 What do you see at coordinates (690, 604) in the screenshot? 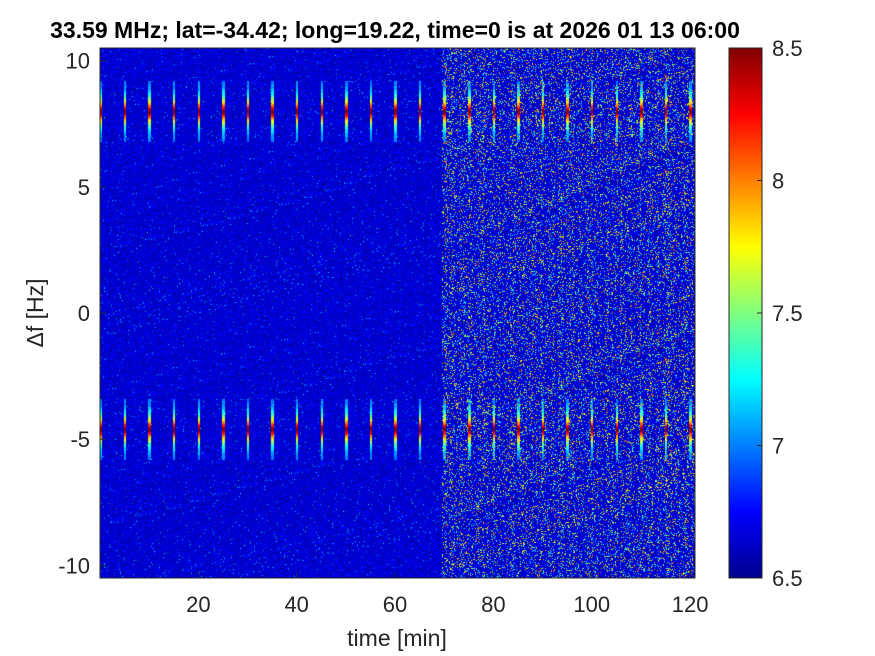
I see `x-tick-label: 120` at bounding box center [690, 604].